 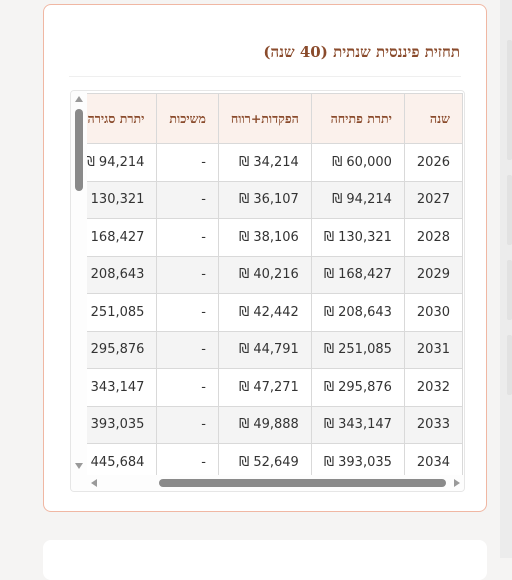 What do you see at coordinates (264, 199) in the screenshot?
I see `cell-deposits-profit: 36,107 ₪` at bounding box center [264, 199].